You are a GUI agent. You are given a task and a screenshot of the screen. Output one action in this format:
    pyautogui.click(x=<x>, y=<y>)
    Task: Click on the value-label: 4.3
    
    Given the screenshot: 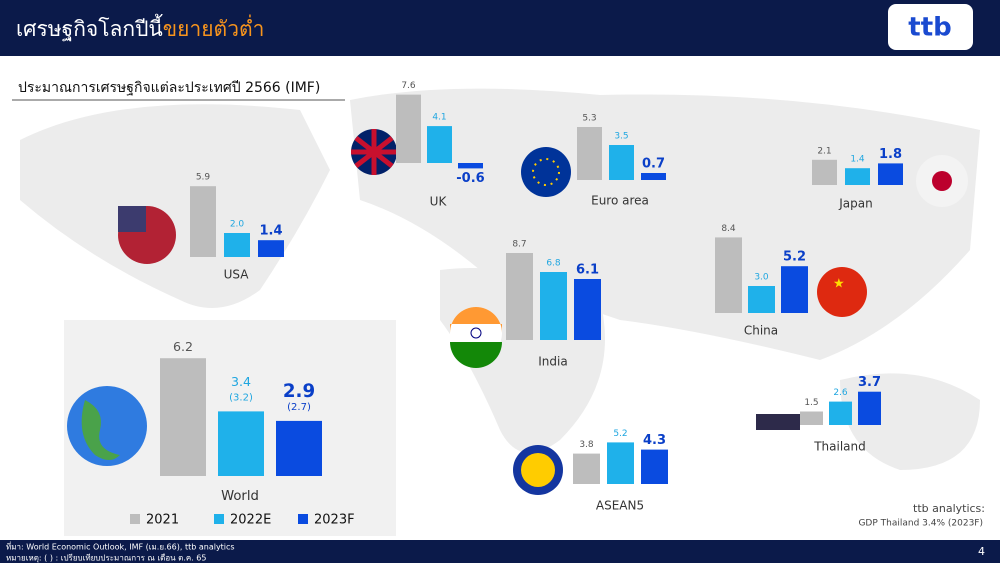 What is the action you would take?
    pyautogui.click(x=654, y=440)
    